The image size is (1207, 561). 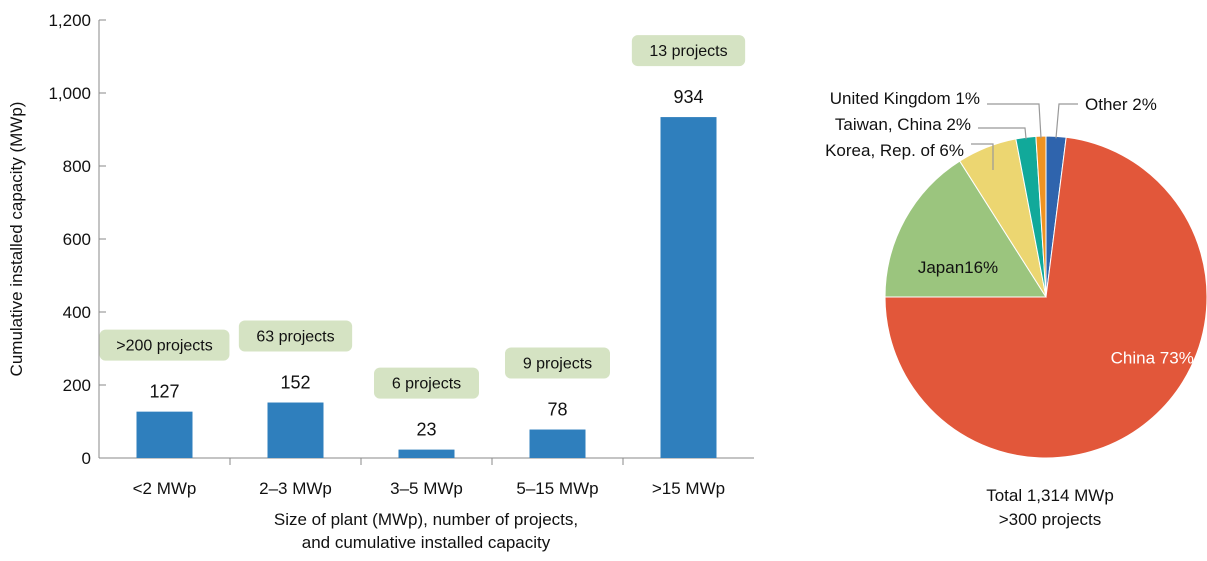 What do you see at coordinates (557, 488) in the screenshot?
I see `x-tick-label: 5–15 MWp` at bounding box center [557, 488].